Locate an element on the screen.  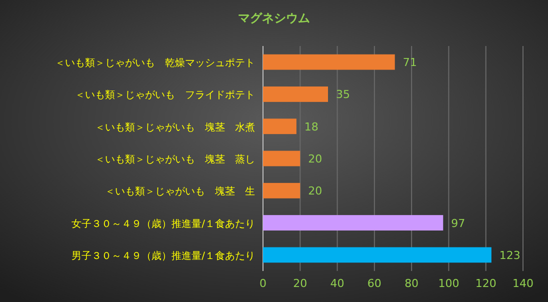
x-tick-label: 120 is located at coordinates (485, 283).